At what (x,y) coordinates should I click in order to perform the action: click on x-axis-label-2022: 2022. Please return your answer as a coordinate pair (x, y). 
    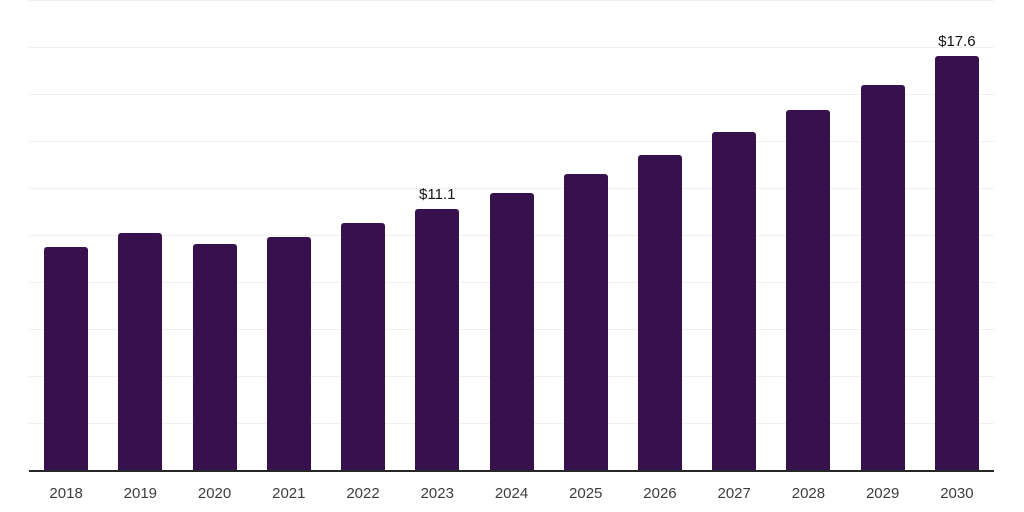
    Looking at the image, I should click on (363, 493).